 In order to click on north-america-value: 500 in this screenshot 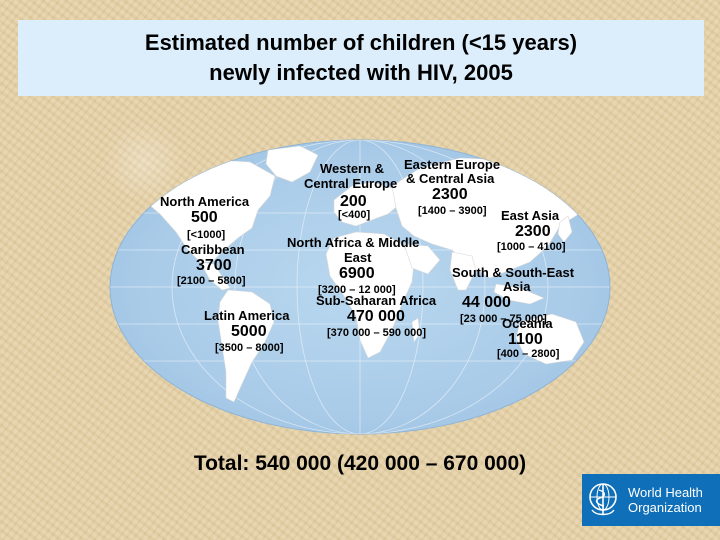, I will do `click(204, 217)`.